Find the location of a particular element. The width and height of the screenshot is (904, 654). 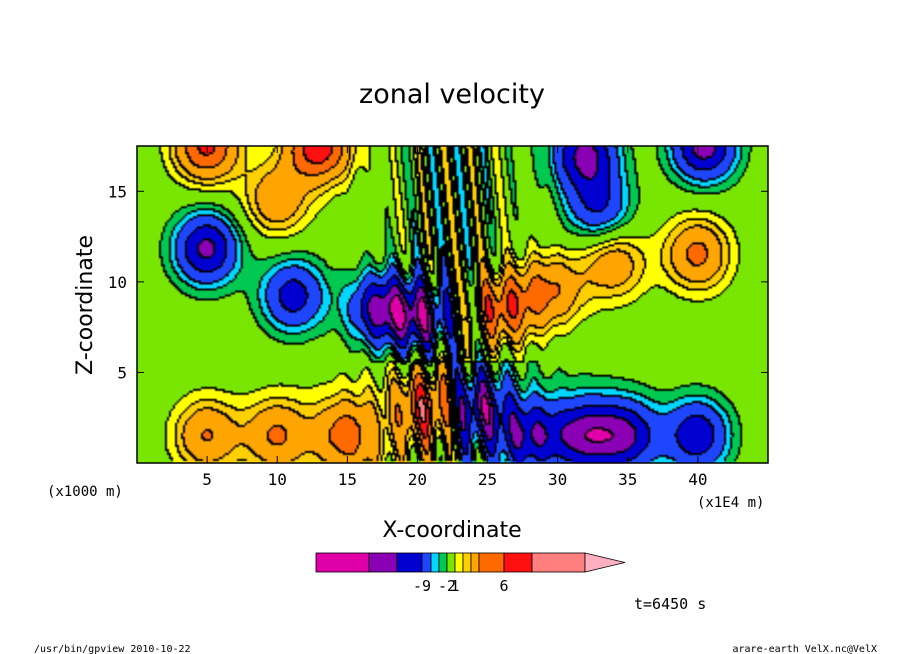

chart-title: zonal velocity is located at coordinates (452, 94).